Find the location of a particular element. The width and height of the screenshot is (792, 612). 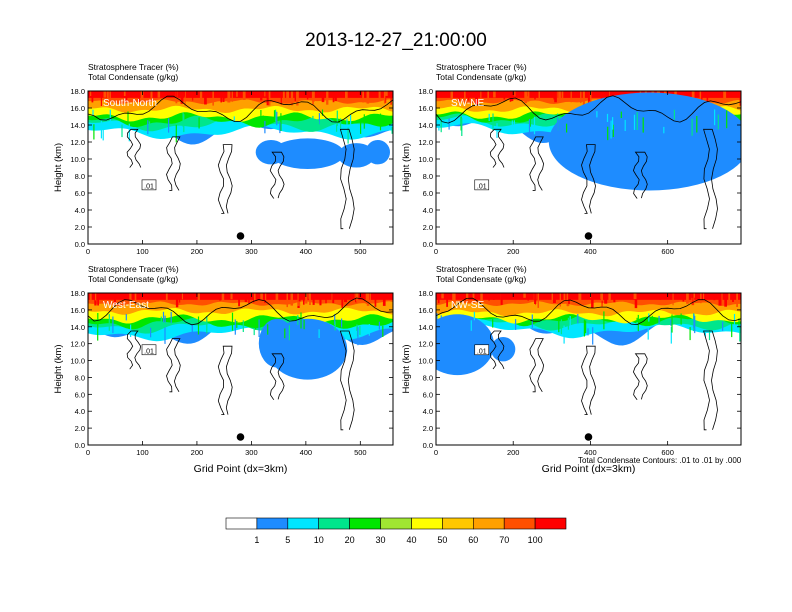

x-tick-label: 600 is located at coordinates (667, 251).